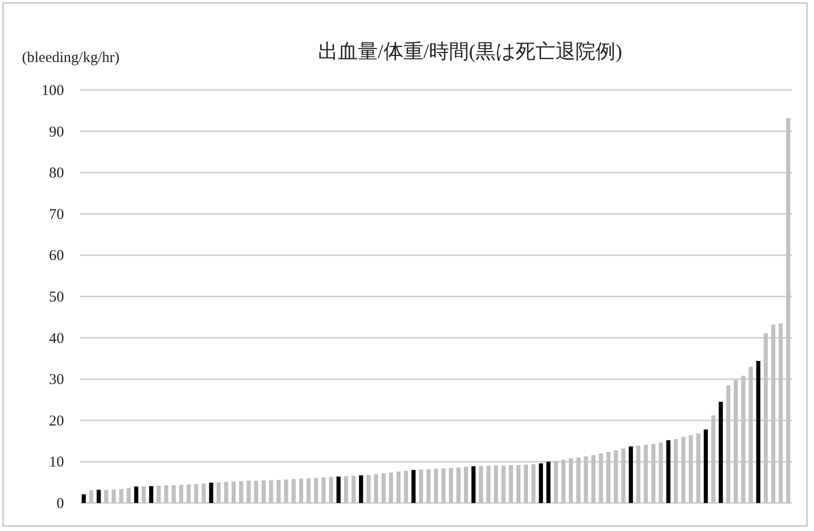  Describe the element at coordinates (56, 462) in the screenshot. I see `y-tick-label: 10` at that location.